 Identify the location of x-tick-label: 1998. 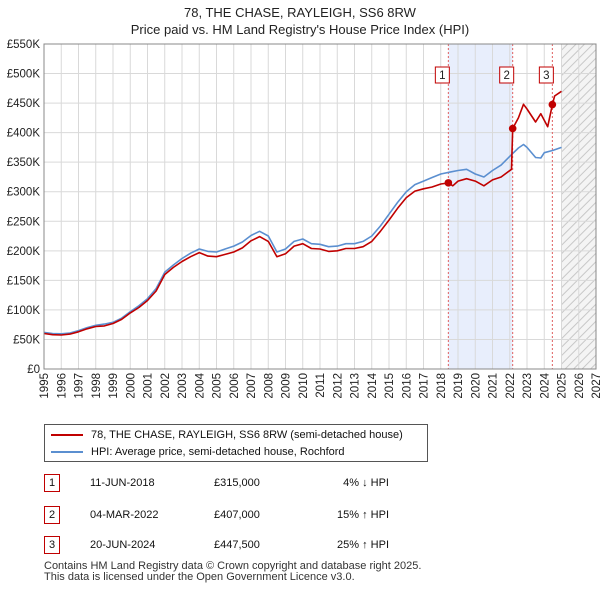
(97, 386).